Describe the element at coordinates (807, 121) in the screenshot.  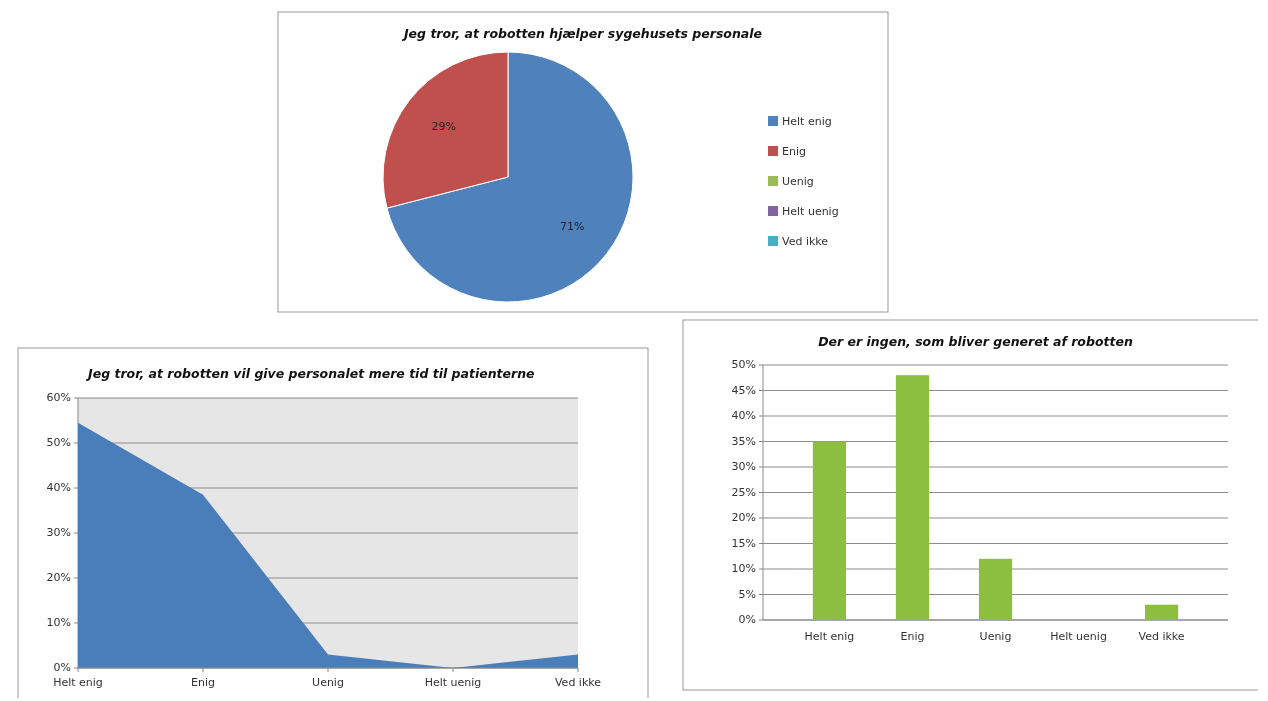
I see `legend-label: Helt enig` at that location.